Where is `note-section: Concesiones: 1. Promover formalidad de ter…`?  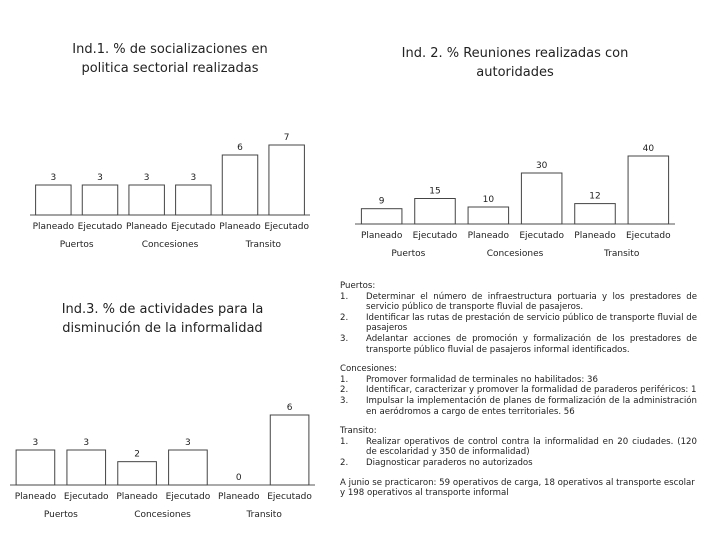
note-section: Concesiones: 1. Promover formalidad de ter… is located at coordinates (518, 390).